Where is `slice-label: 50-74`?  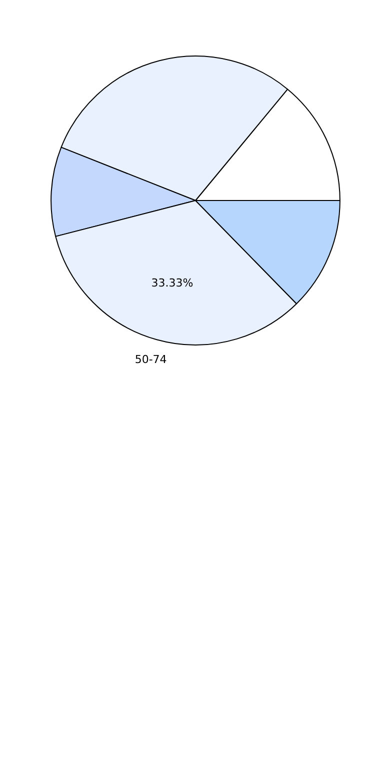 slice-label: 50-74 is located at coordinates (150, 359).